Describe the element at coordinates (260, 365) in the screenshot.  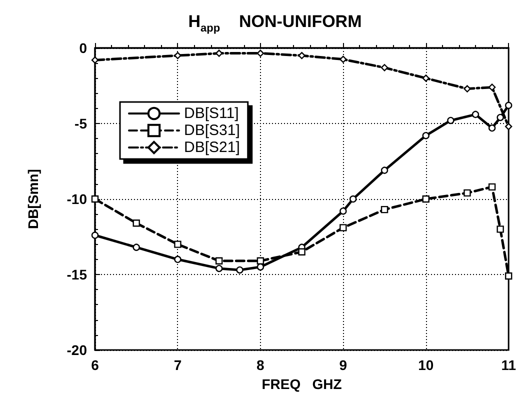
I see `x-tick-label: 8` at that location.